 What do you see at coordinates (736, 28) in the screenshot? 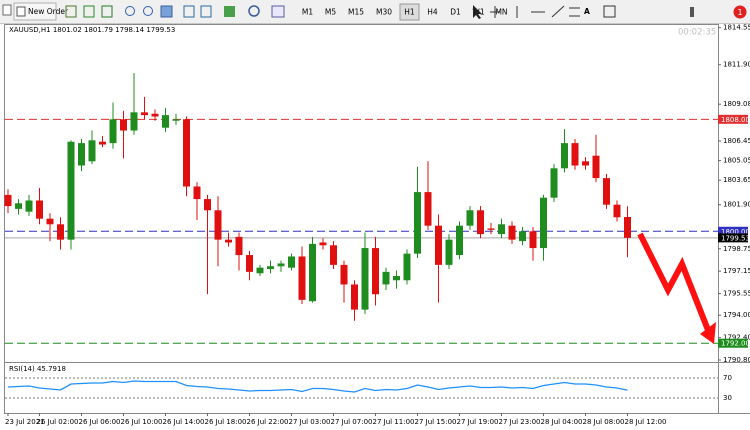
I see `y-tick-label: 1814.55` at bounding box center [736, 28].